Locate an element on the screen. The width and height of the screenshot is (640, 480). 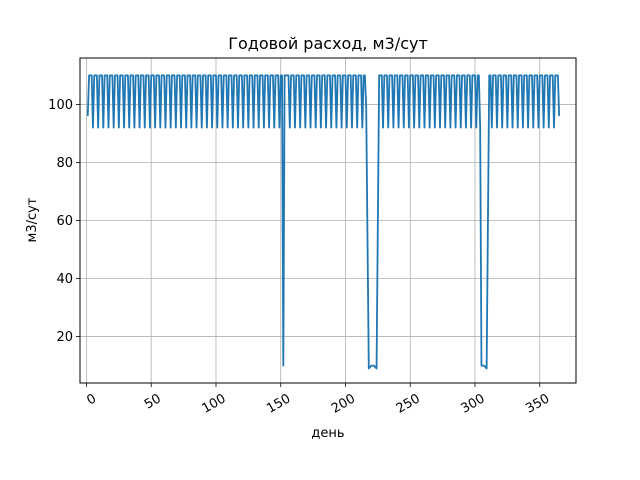
y-tick-label: 60 is located at coordinates (64, 221).